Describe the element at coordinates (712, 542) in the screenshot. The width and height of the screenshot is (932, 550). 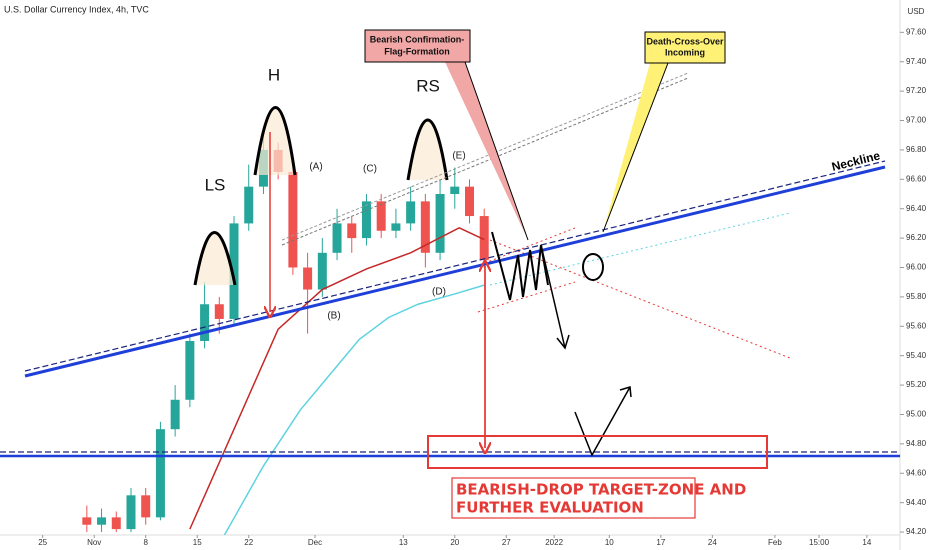
I see `x-tick-label: 24` at that location.